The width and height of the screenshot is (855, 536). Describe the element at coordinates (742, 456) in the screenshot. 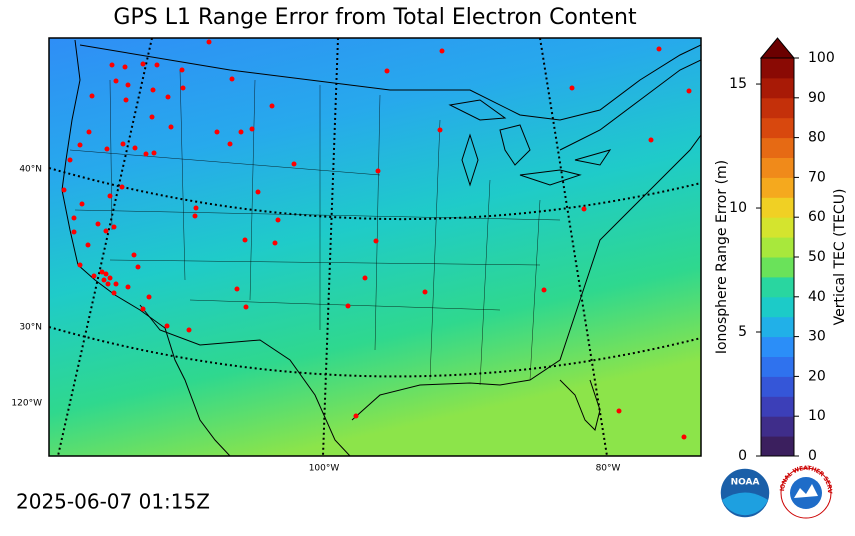

I see `colorbar-tick-label: 0` at that location.